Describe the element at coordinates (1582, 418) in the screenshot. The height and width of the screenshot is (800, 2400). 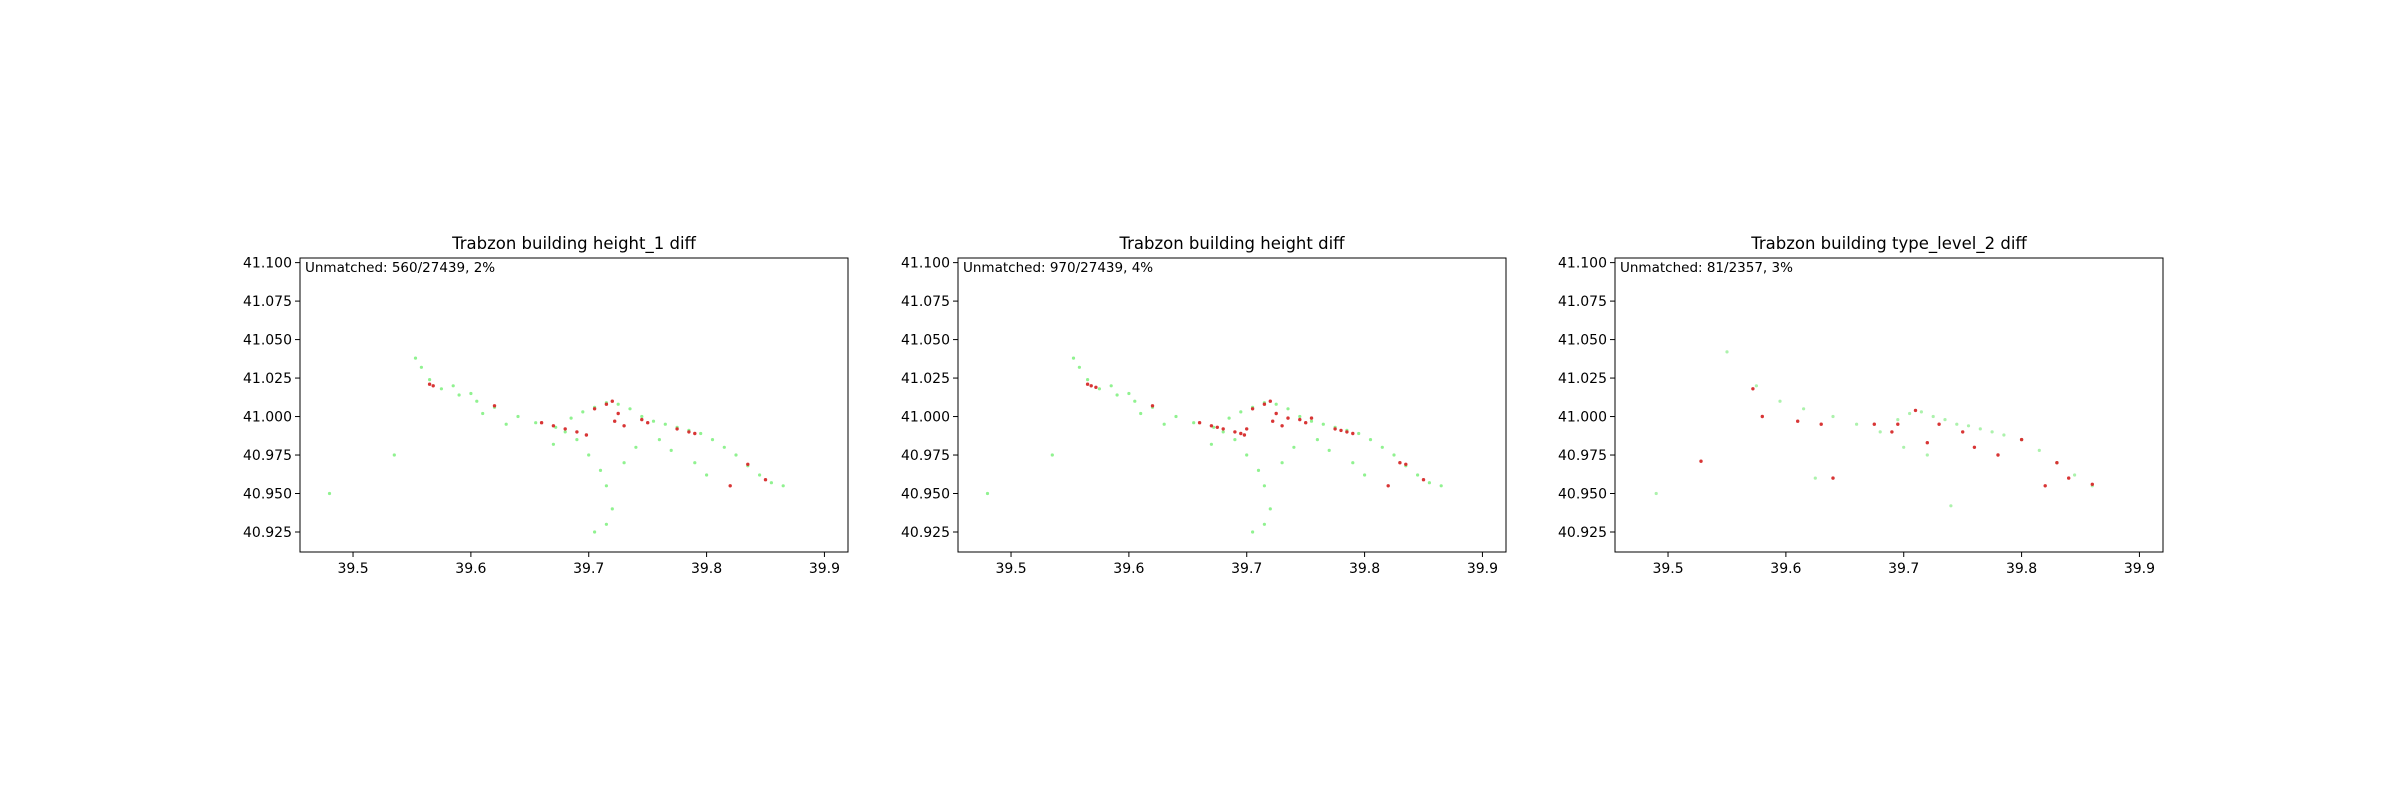
I see `y-tick-label: 41.000` at that location.